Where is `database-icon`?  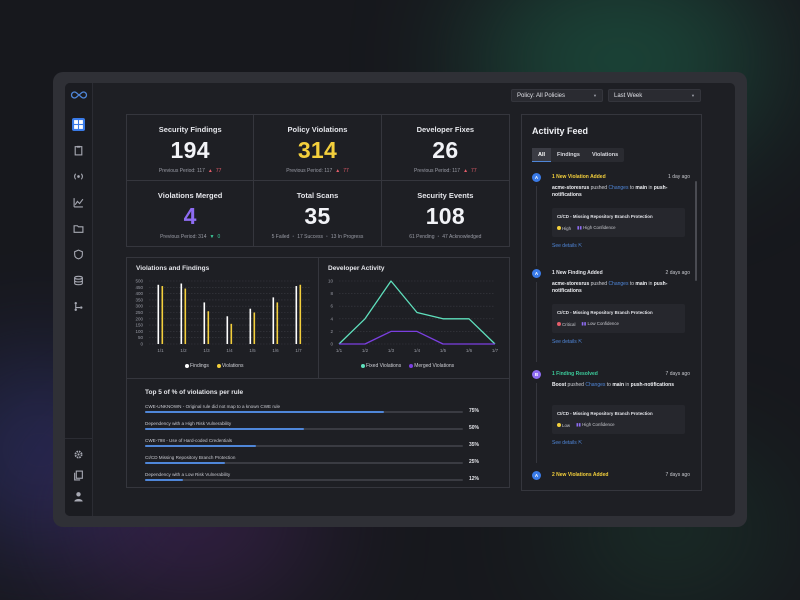 database-icon is located at coordinates (78, 280).